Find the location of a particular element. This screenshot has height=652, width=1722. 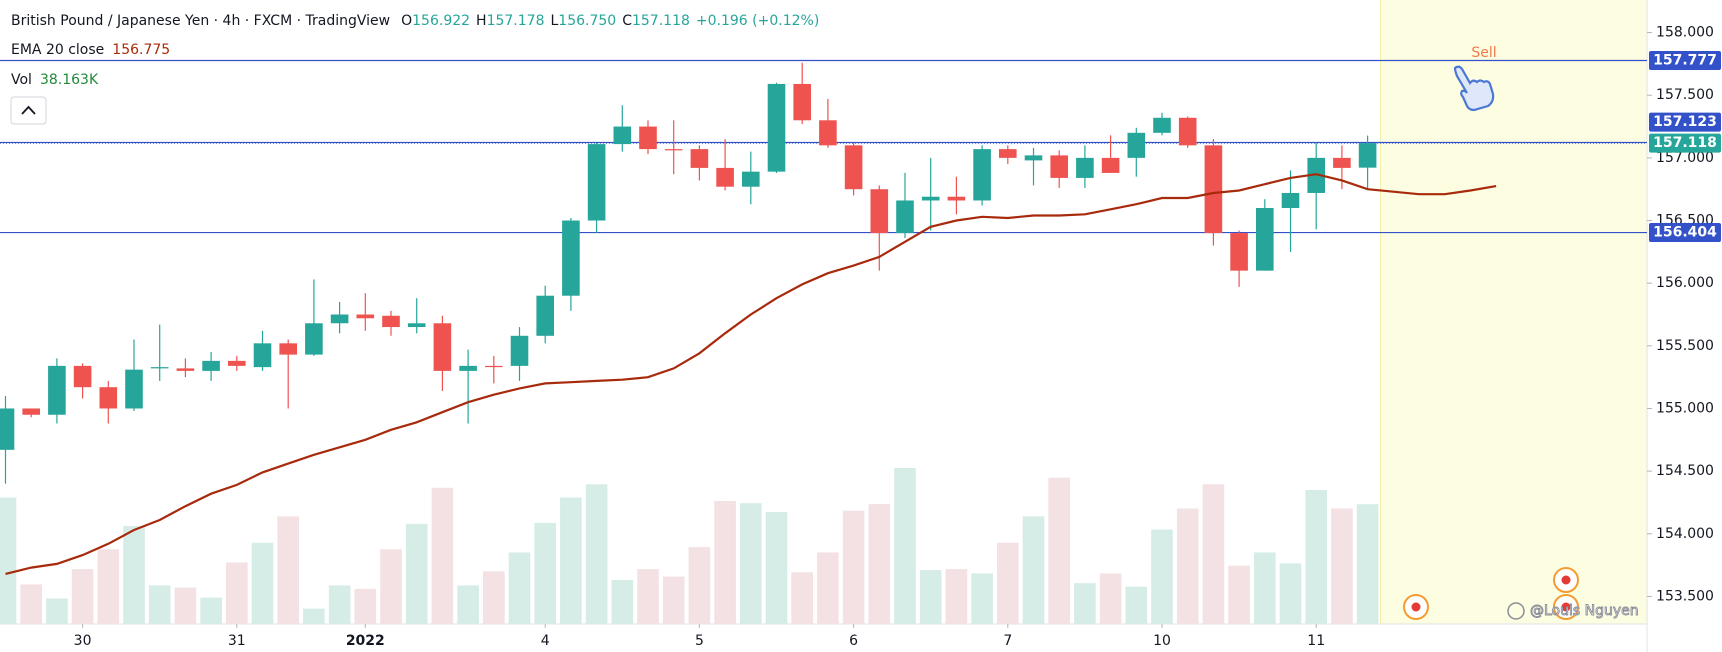

y-tick-label: 154.000 is located at coordinates (1685, 534).